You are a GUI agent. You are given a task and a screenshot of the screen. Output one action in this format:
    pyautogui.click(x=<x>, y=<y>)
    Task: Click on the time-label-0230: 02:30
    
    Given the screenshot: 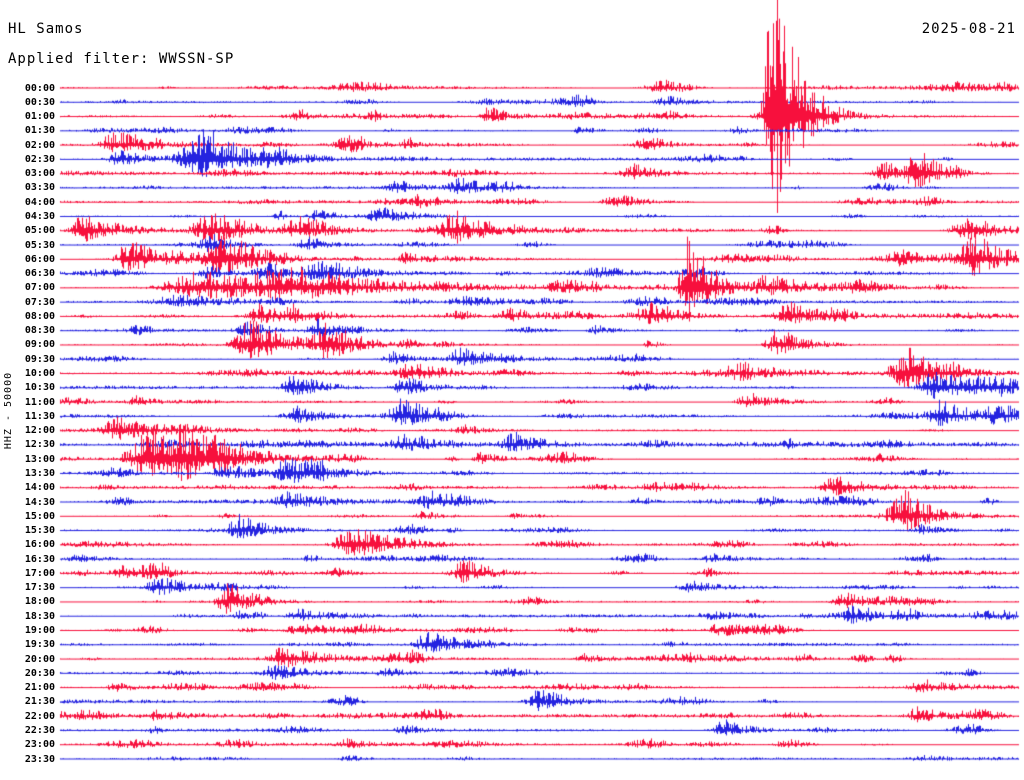 What is the action you would take?
    pyautogui.click(x=39, y=159)
    